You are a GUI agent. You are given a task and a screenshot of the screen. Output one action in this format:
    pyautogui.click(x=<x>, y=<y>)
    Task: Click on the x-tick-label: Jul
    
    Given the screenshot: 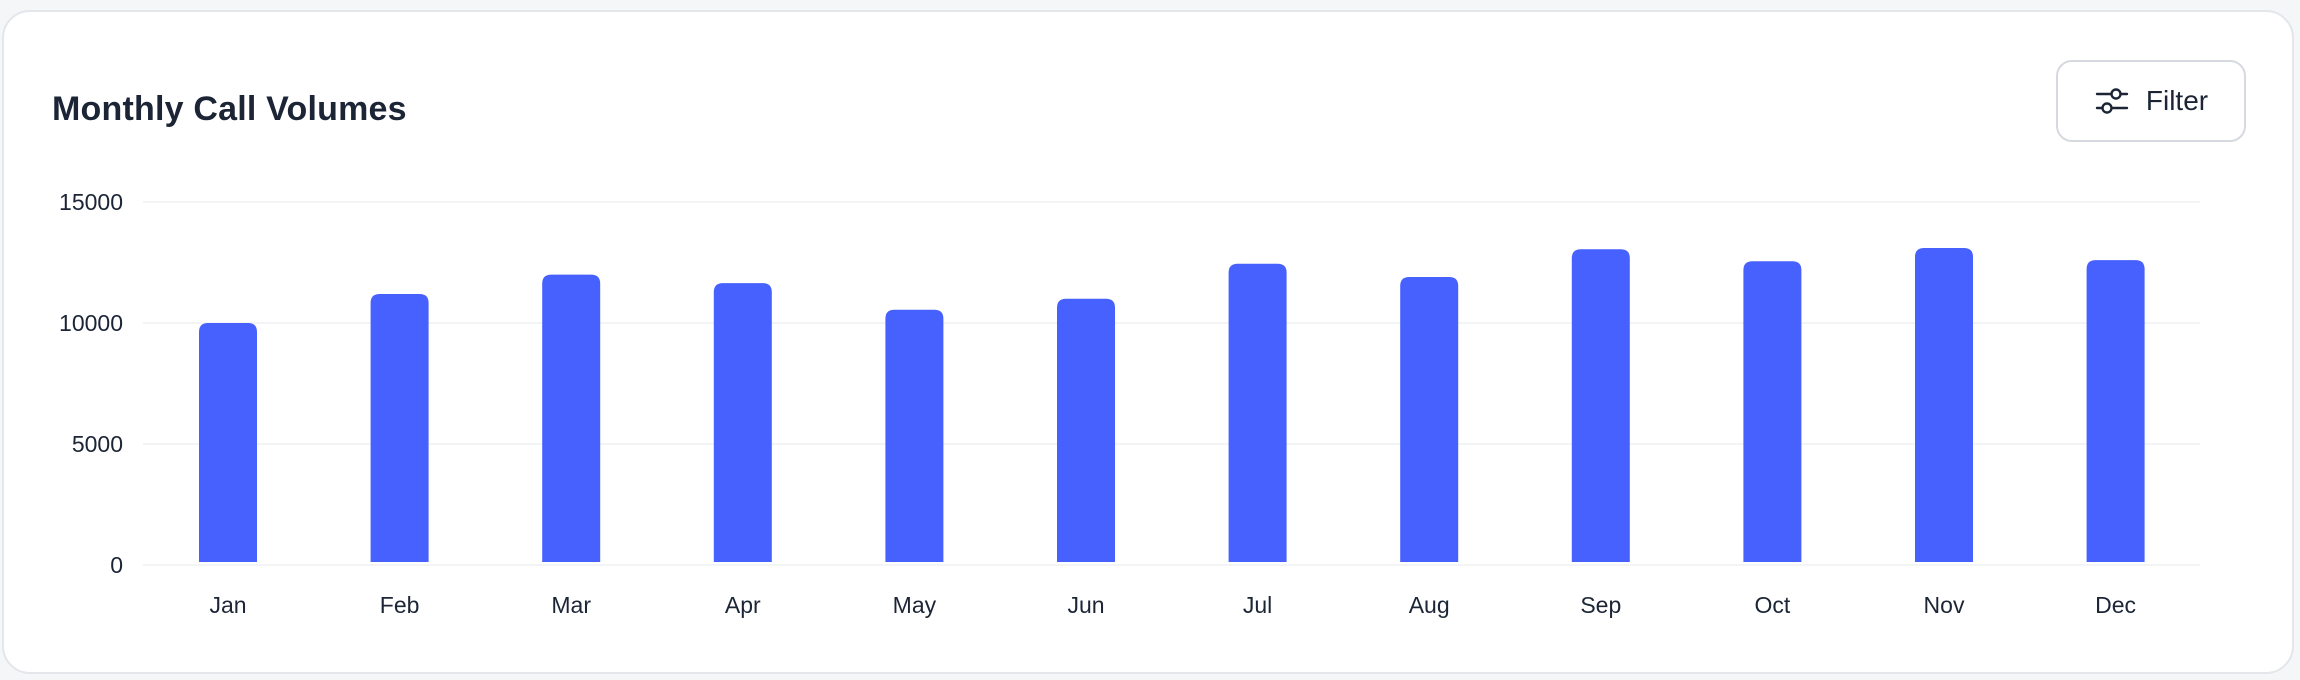 What is the action you would take?
    pyautogui.click(x=1257, y=605)
    